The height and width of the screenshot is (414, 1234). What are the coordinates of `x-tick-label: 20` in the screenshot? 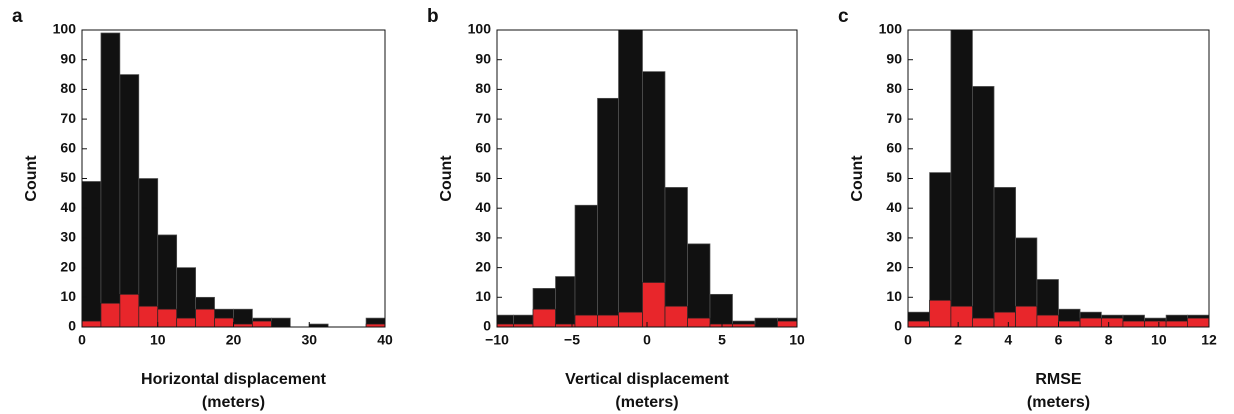 It's located at (234, 340).